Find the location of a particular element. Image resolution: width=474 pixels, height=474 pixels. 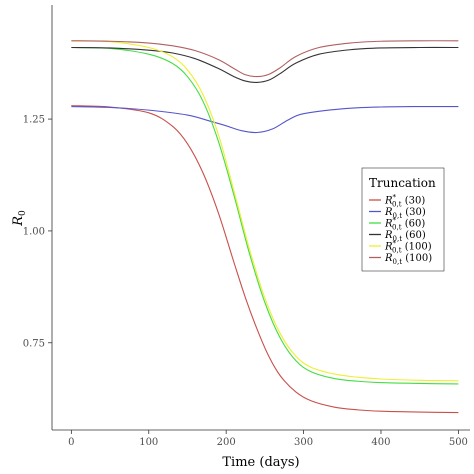

legend-label-main-1: R is located at coordinates (388, 212).